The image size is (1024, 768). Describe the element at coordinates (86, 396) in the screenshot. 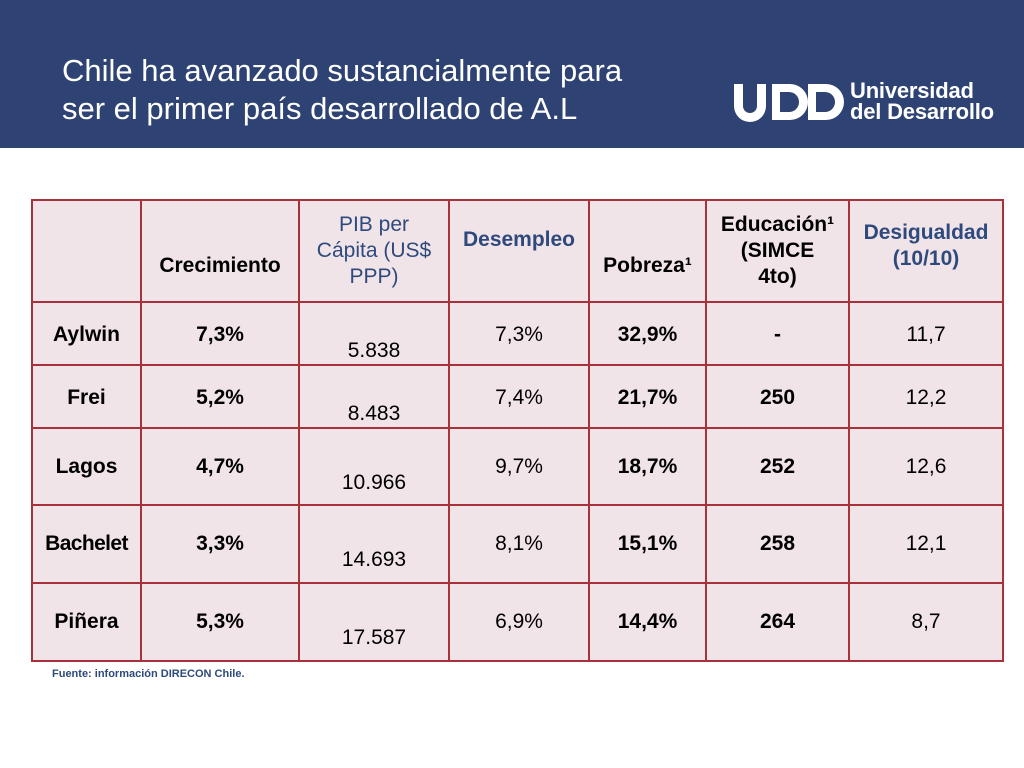

I see `cell-president: Frei` at that location.